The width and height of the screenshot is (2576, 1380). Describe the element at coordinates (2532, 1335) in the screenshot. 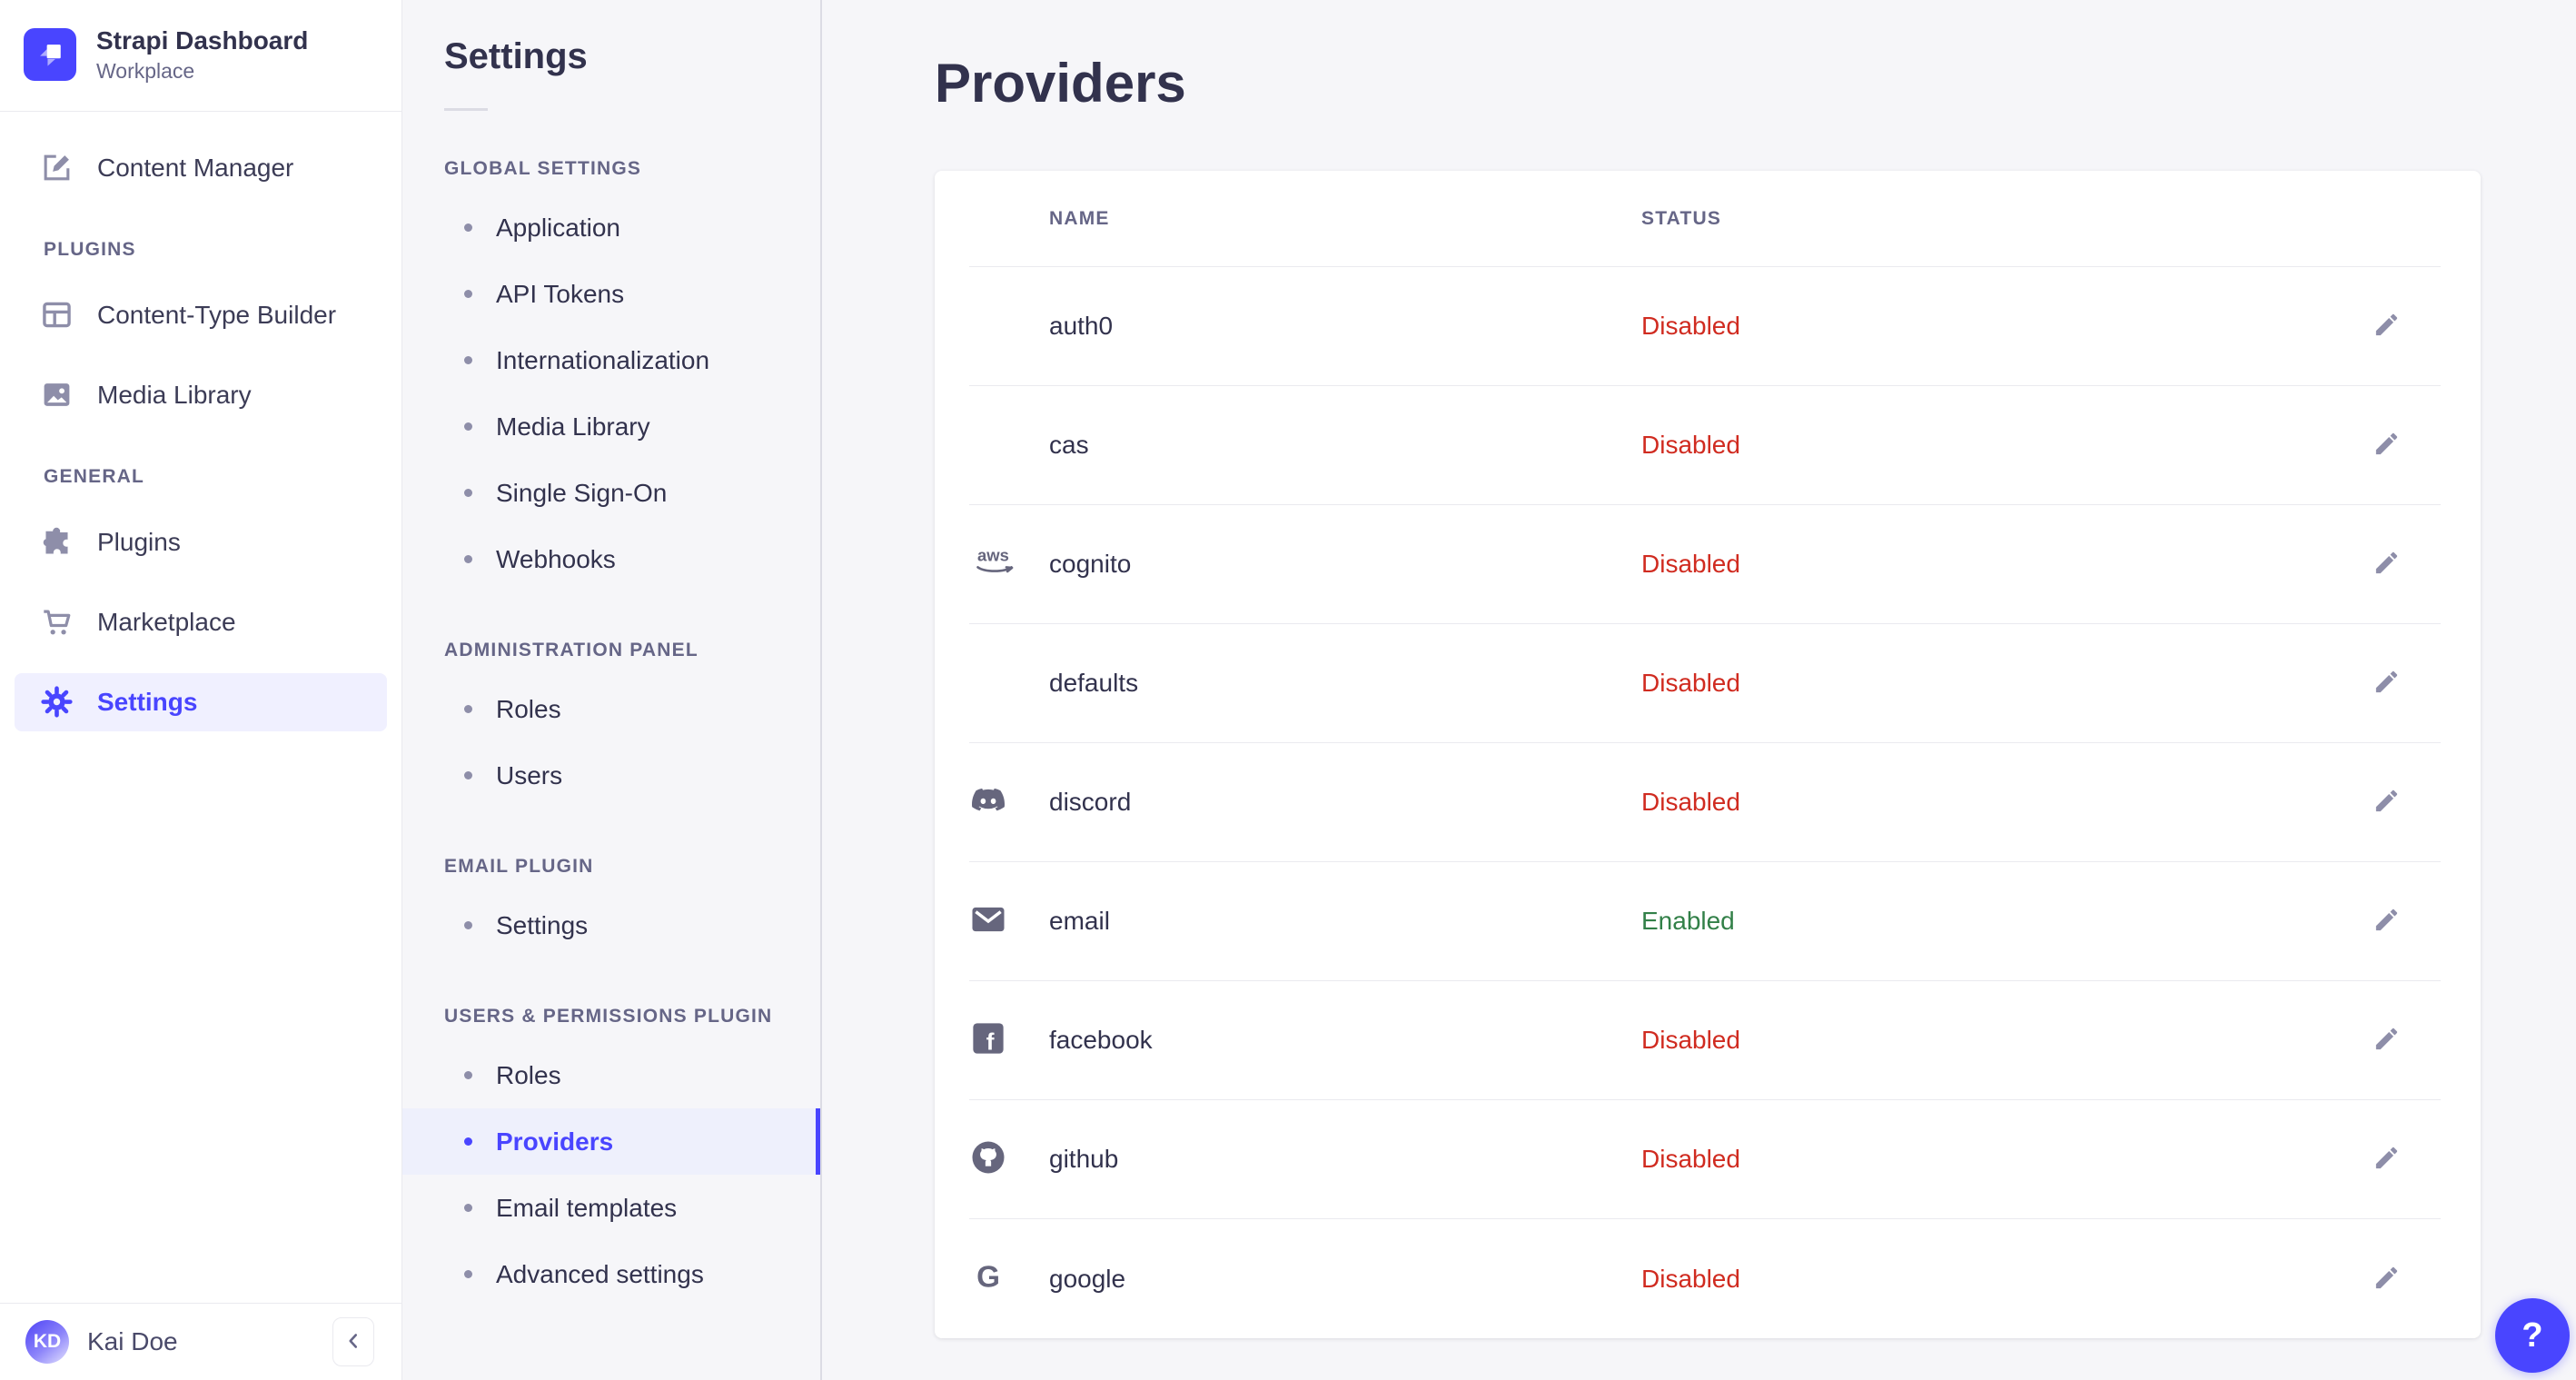

I see `help-button: ?` at that location.